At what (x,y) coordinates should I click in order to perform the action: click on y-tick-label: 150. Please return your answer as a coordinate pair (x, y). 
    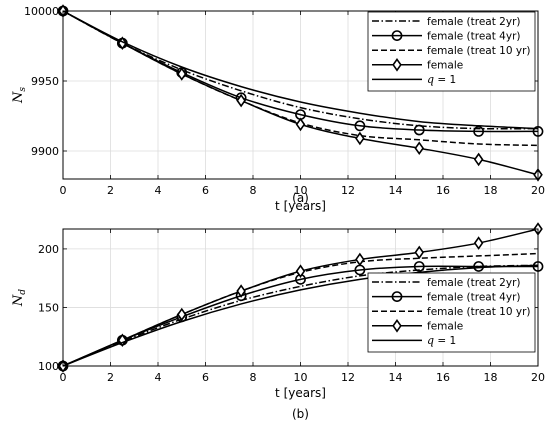
    Looking at the image, I should click on (48, 307).